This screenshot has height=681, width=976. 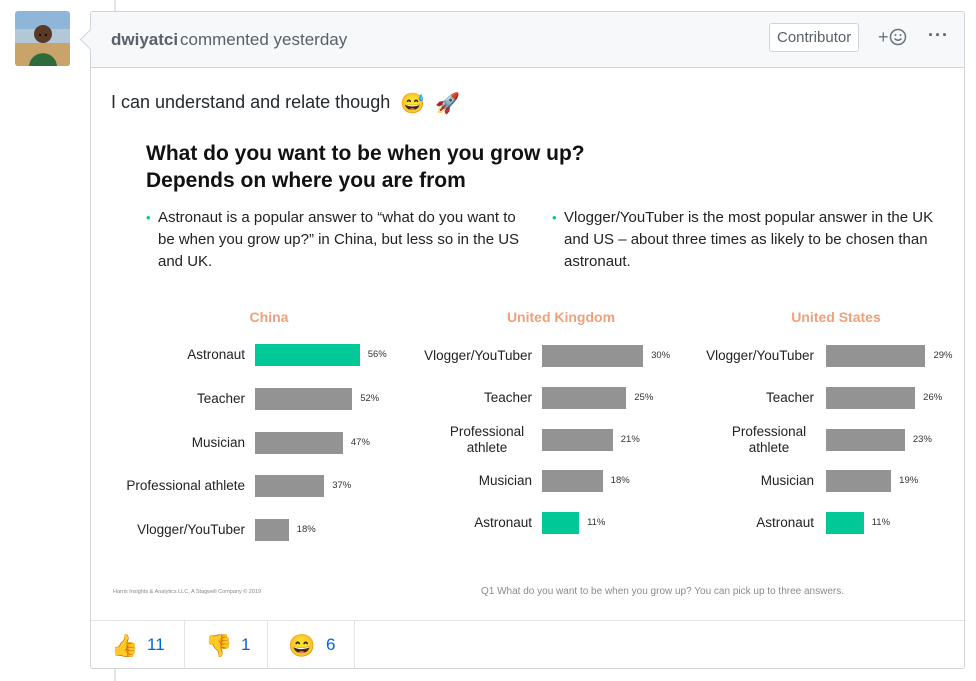 I want to click on bar-value-label: 29%, so click(x=943, y=355).